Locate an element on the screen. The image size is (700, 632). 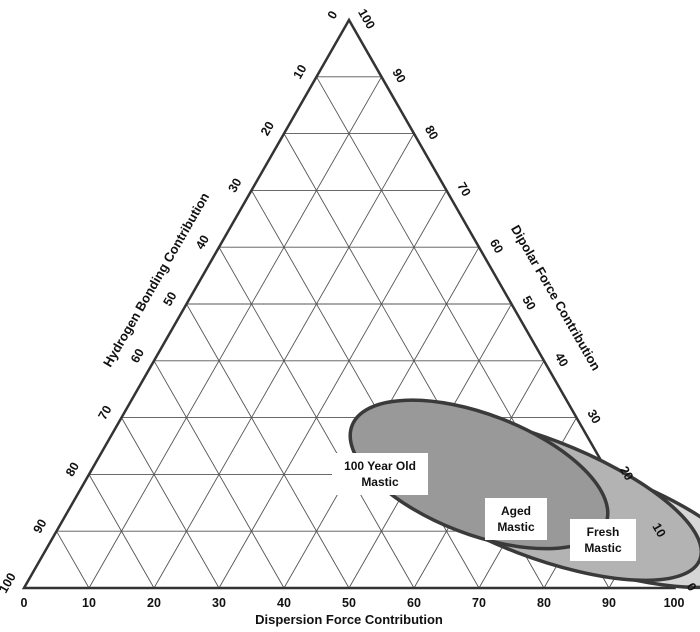
dipolar-tick-label: 70 is located at coordinates (463, 189).